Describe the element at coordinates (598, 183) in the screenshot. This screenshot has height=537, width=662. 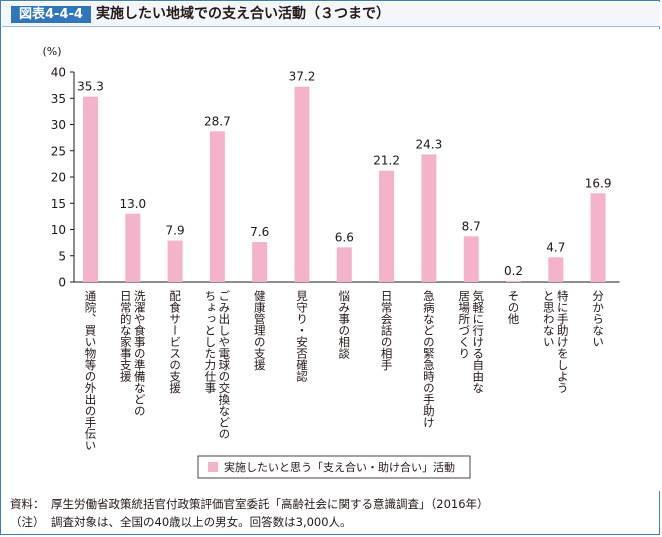
I see `bar-value-label: 16.9` at that location.